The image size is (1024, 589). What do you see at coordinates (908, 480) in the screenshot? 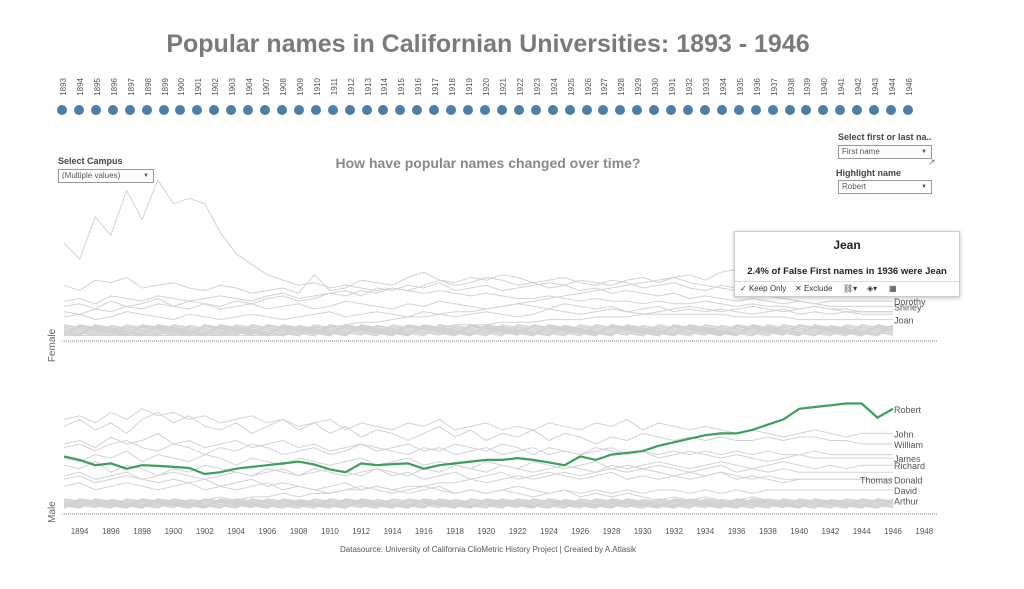
I see `end-label-donald: Donald` at bounding box center [908, 480].